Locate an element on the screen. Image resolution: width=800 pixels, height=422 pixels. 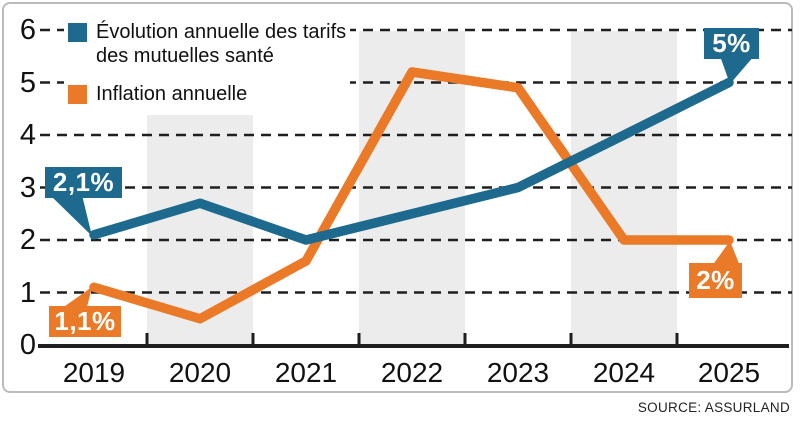
x-tick-label: 2024 is located at coordinates (624, 372).